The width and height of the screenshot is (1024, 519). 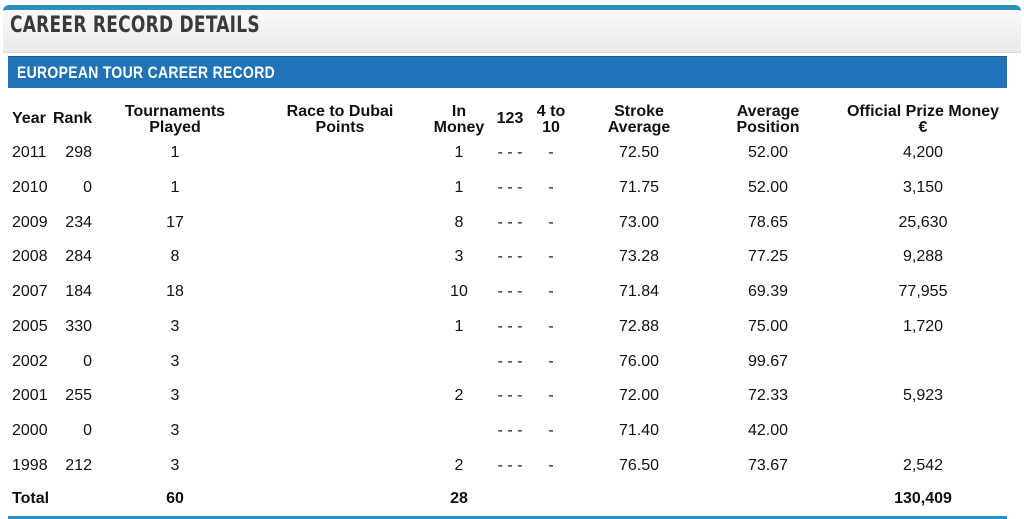 What do you see at coordinates (639, 127) in the screenshot?
I see `header-stroke-line2: Average` at bounding box center [639, 127].